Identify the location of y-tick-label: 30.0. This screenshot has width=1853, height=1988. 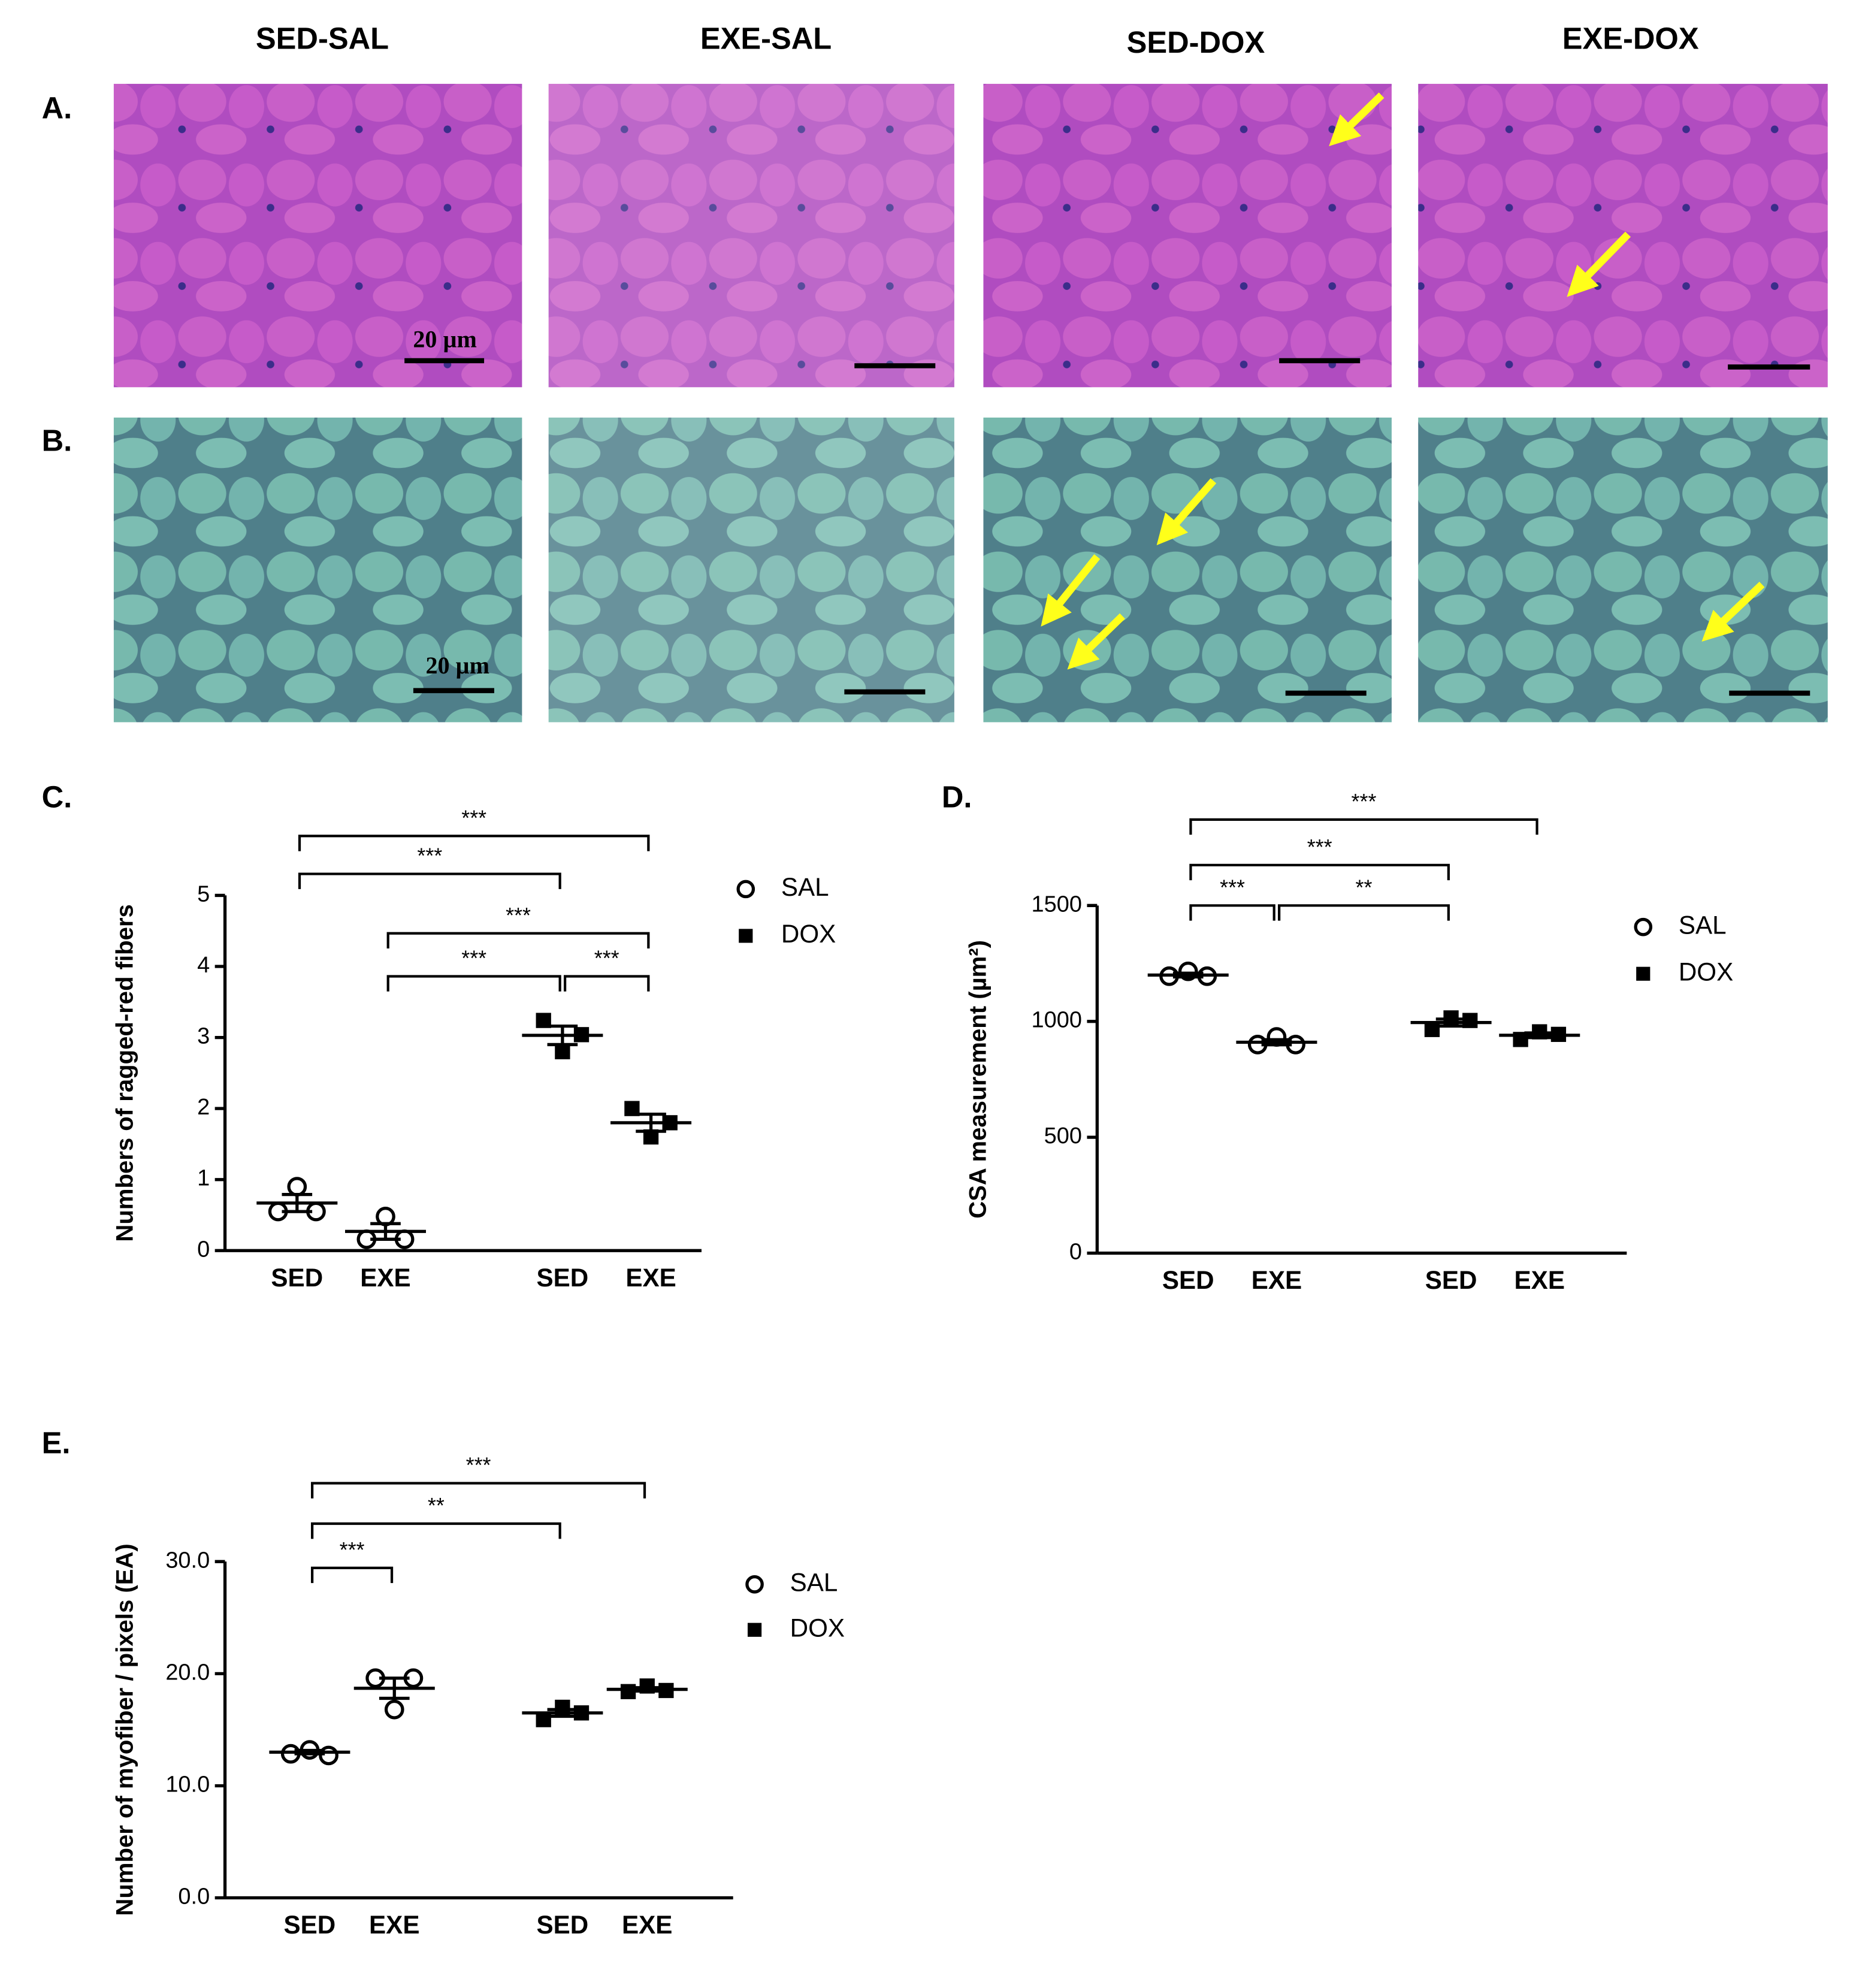
(187, 1560).